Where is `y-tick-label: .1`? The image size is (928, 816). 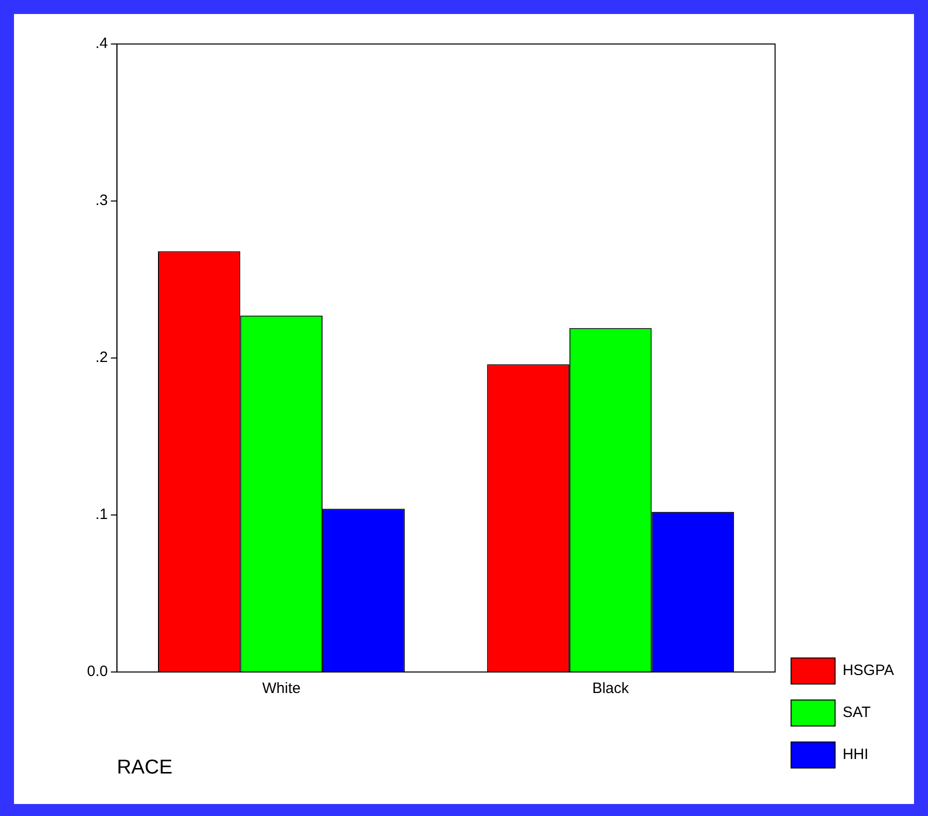 y-tick-label: .1 is located at coordinates (101, 515).